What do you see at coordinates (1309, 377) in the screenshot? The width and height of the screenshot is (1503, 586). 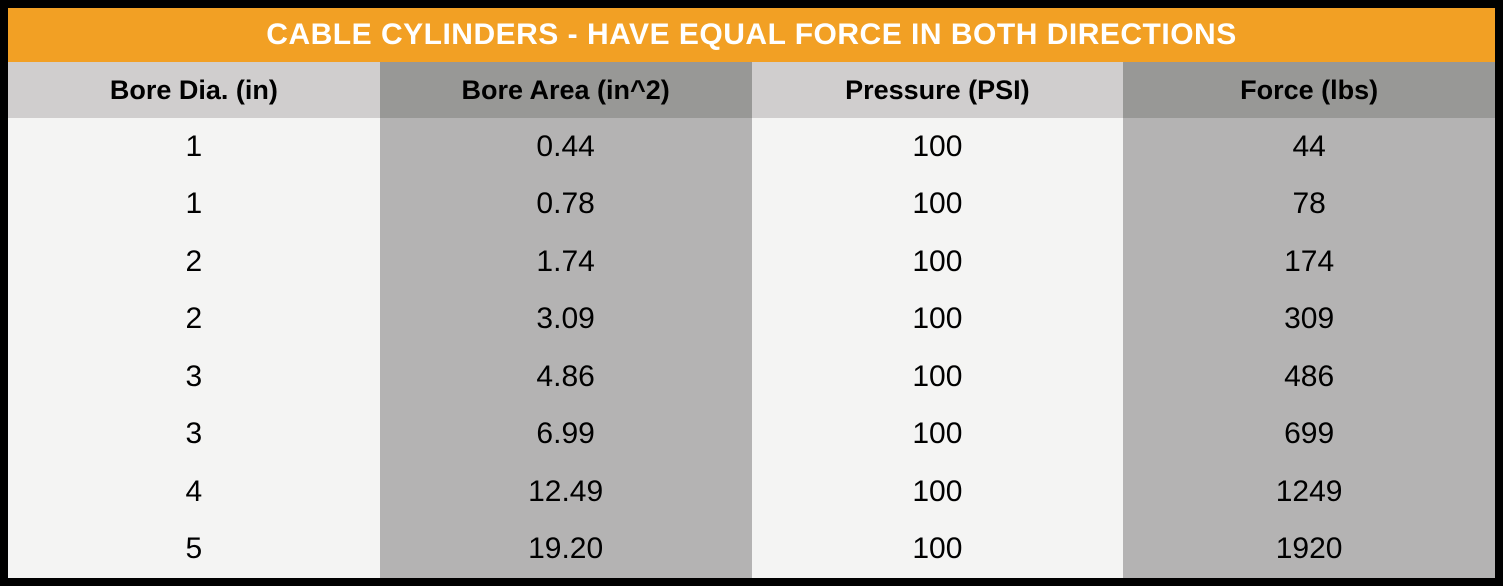 I see `cell-force: 486` at bounding box center [1309, 377].